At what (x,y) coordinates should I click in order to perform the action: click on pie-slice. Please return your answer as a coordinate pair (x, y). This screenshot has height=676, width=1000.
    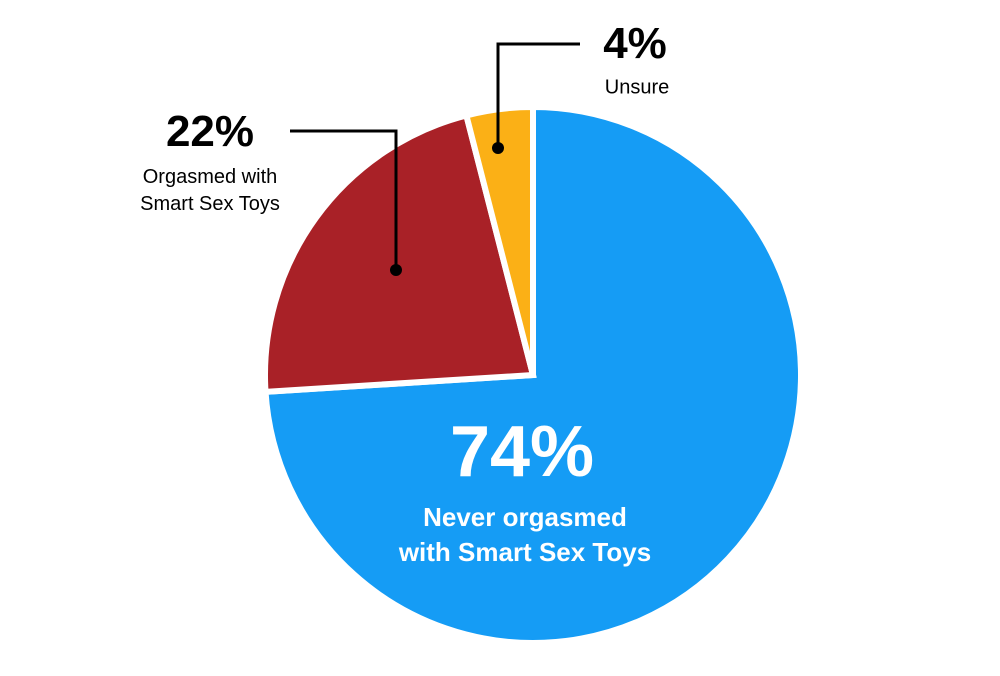
    Looking at the image, I should click on (399, 253).